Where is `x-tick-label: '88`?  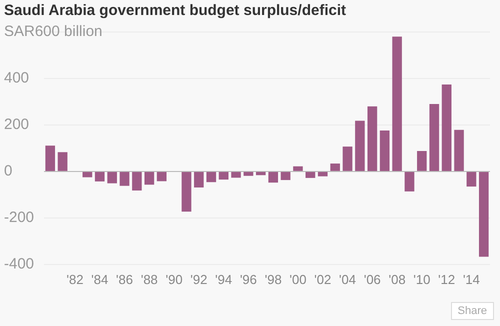
x-tick-label: '88 is located at coordinates (149, 279).